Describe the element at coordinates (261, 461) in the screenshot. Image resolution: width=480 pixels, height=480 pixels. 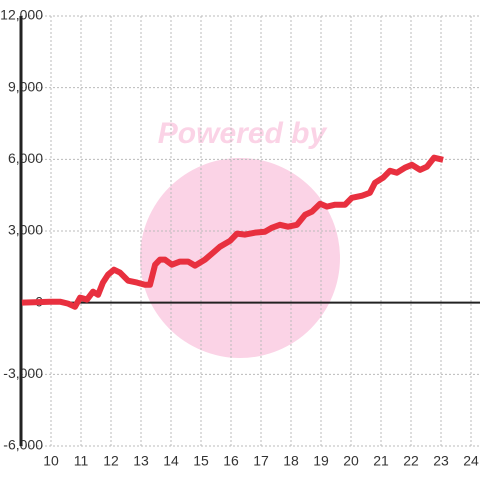
I see `x-tick-label: 17` at that location.